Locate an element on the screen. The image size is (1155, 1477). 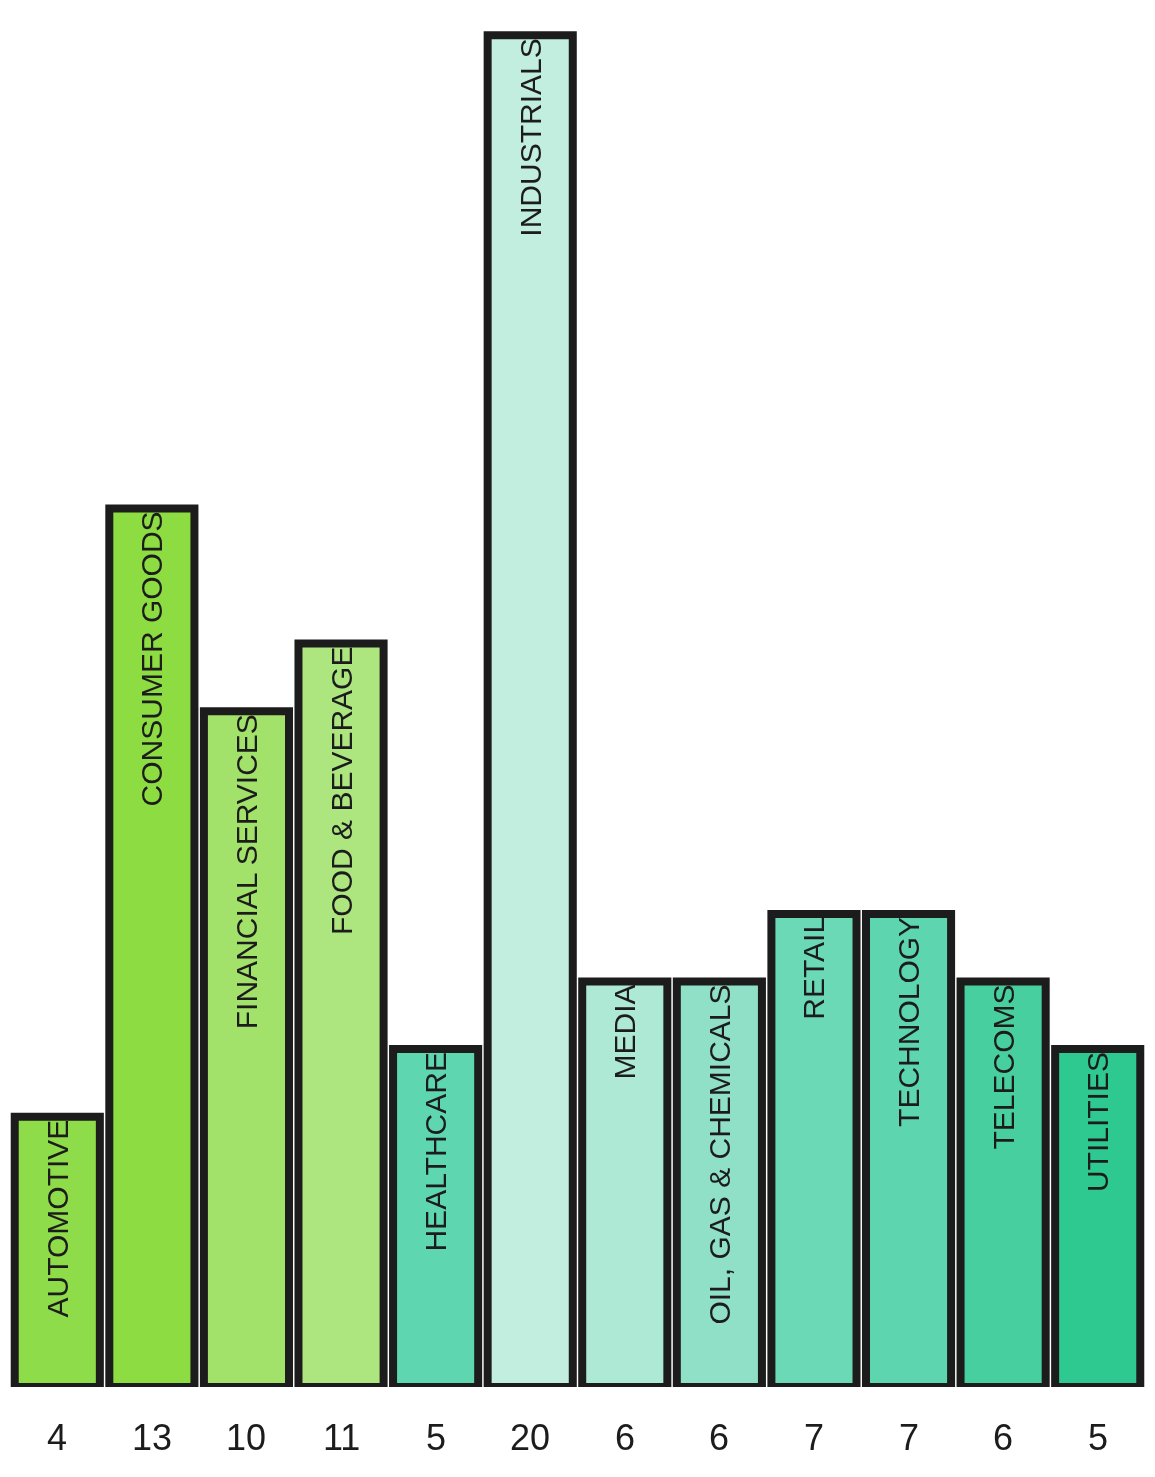
data-label: 11 is located at coordinates (342, 1437).